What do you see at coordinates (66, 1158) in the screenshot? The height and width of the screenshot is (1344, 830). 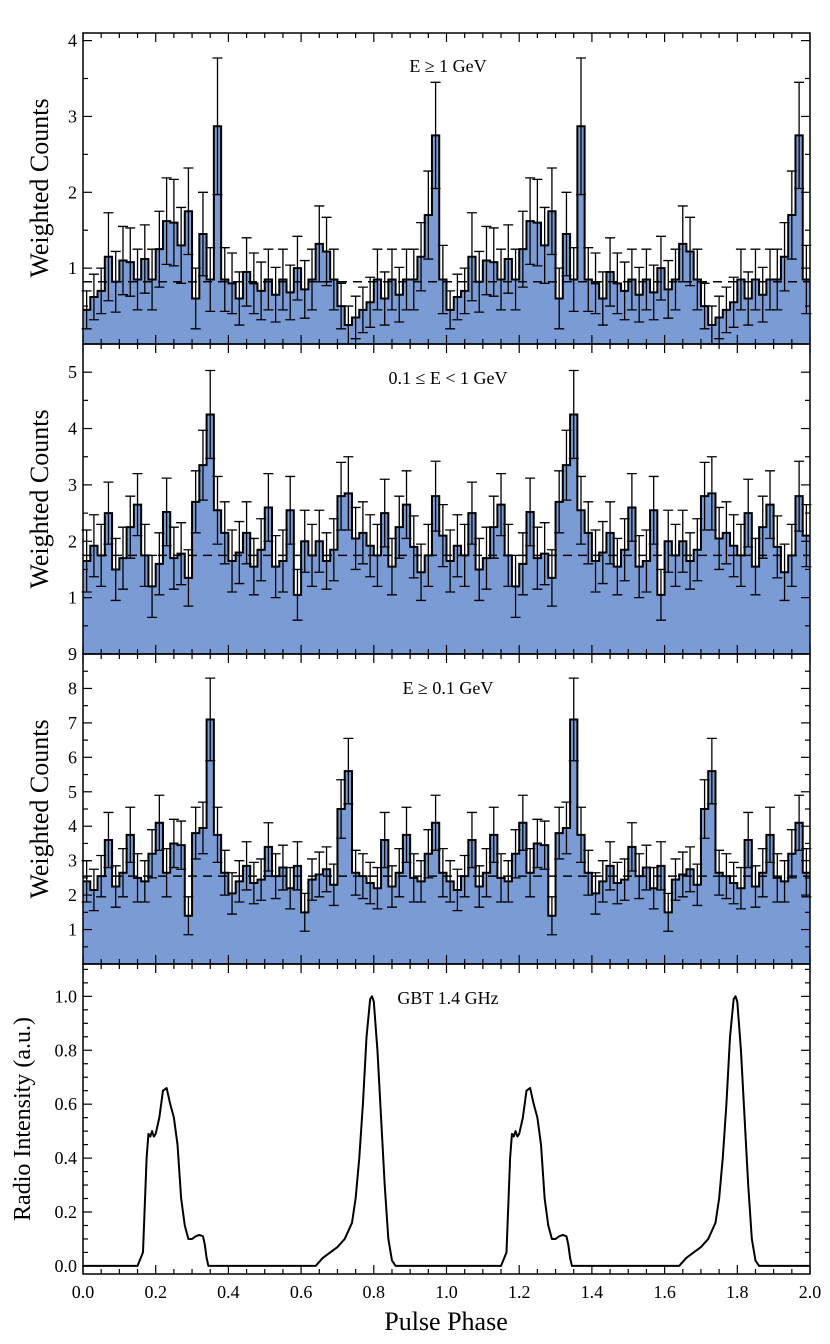 I see `y-tick-label: 0.4` at bounding box center [66, 1158].